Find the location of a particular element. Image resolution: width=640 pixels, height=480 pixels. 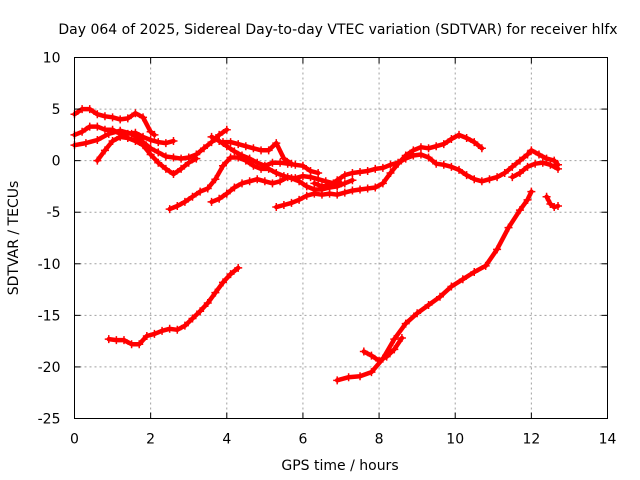

x-axis-label: GPS time / hours is located at coordinates (339, 466).